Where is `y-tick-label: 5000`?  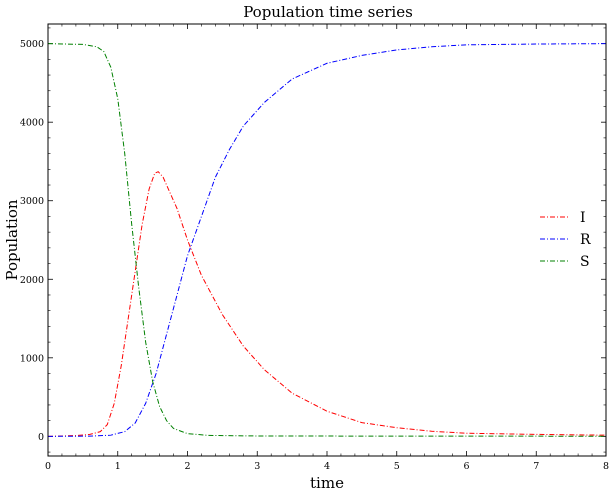
y-tick-label: 5000 is located at coordinates (32, 44).